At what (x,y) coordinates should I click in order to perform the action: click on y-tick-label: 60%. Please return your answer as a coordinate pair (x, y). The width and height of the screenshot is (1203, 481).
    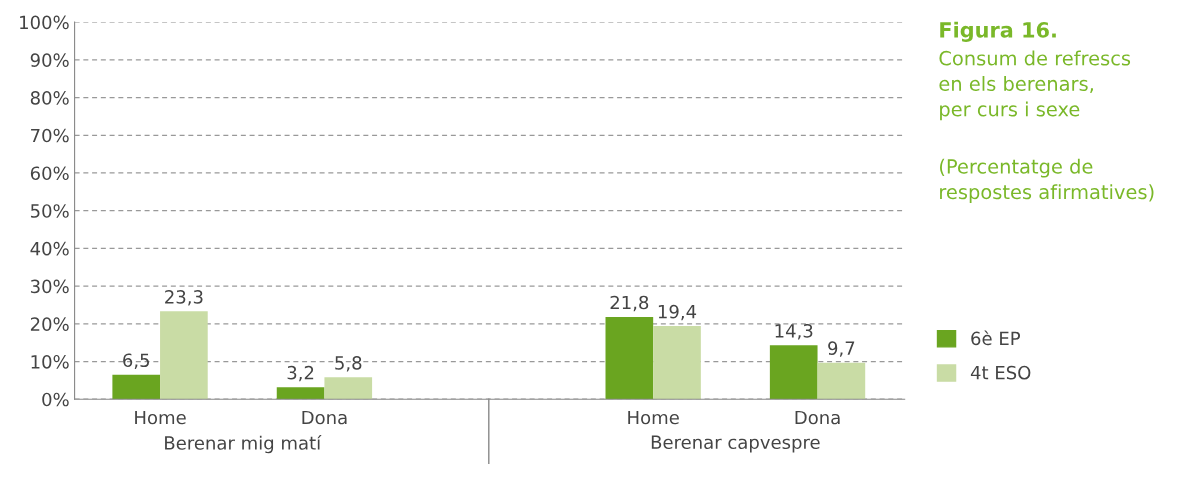
    Looking at the image, I should click on (49, 173).